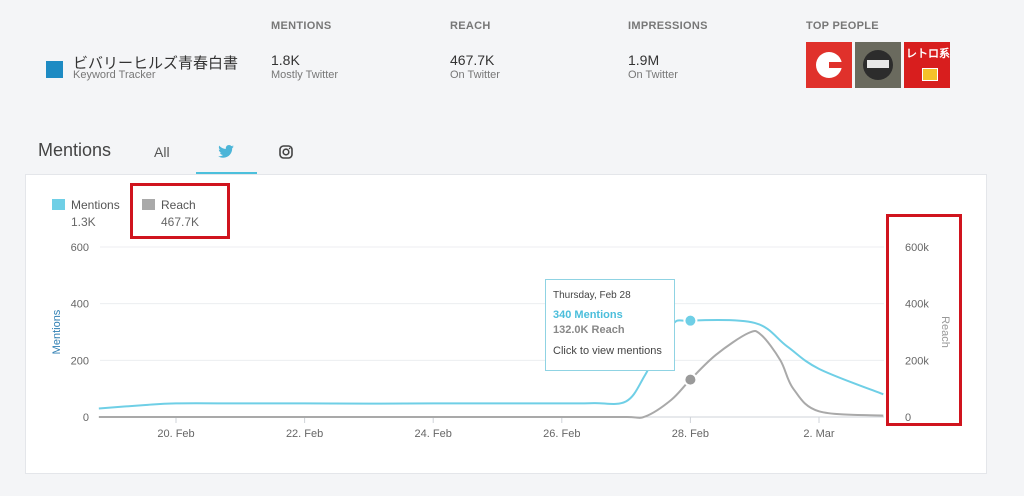 The height and width of the screenshot is (496, 1024). I want to click on highlight-box-legend, so click(180, 211).